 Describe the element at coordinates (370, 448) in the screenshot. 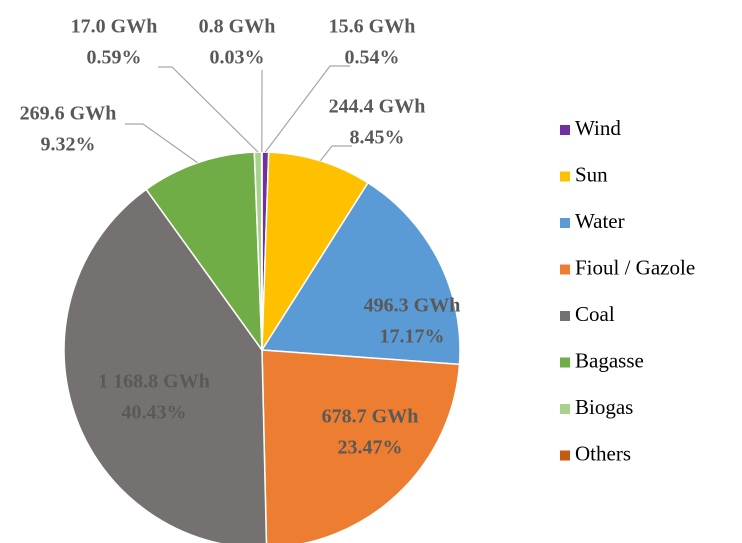

I see `percent-label: 23.47%` at that location.